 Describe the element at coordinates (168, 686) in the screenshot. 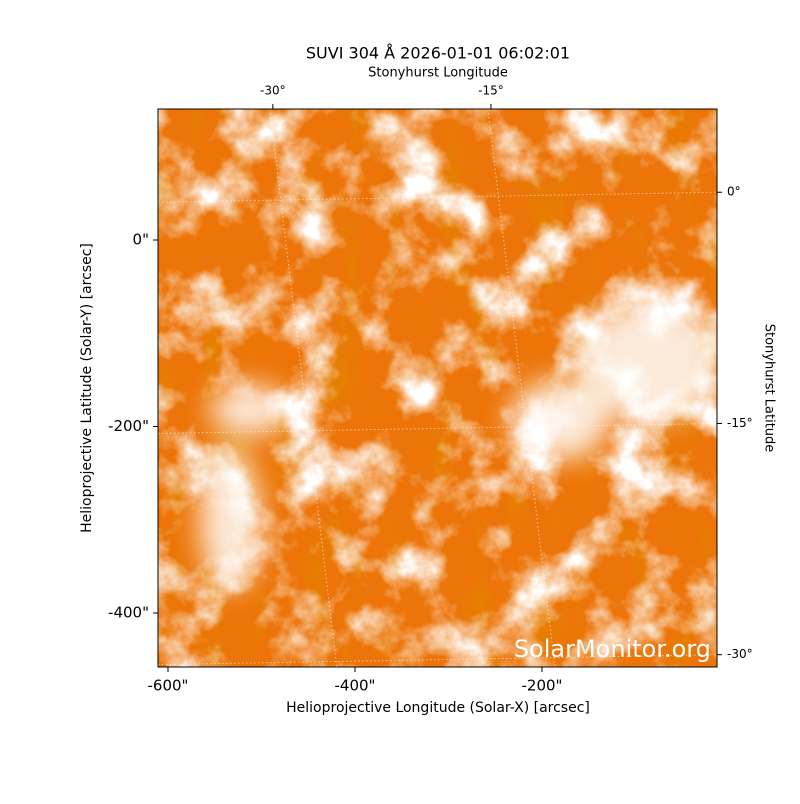

I see `x-tick-label: -600"` at that location.